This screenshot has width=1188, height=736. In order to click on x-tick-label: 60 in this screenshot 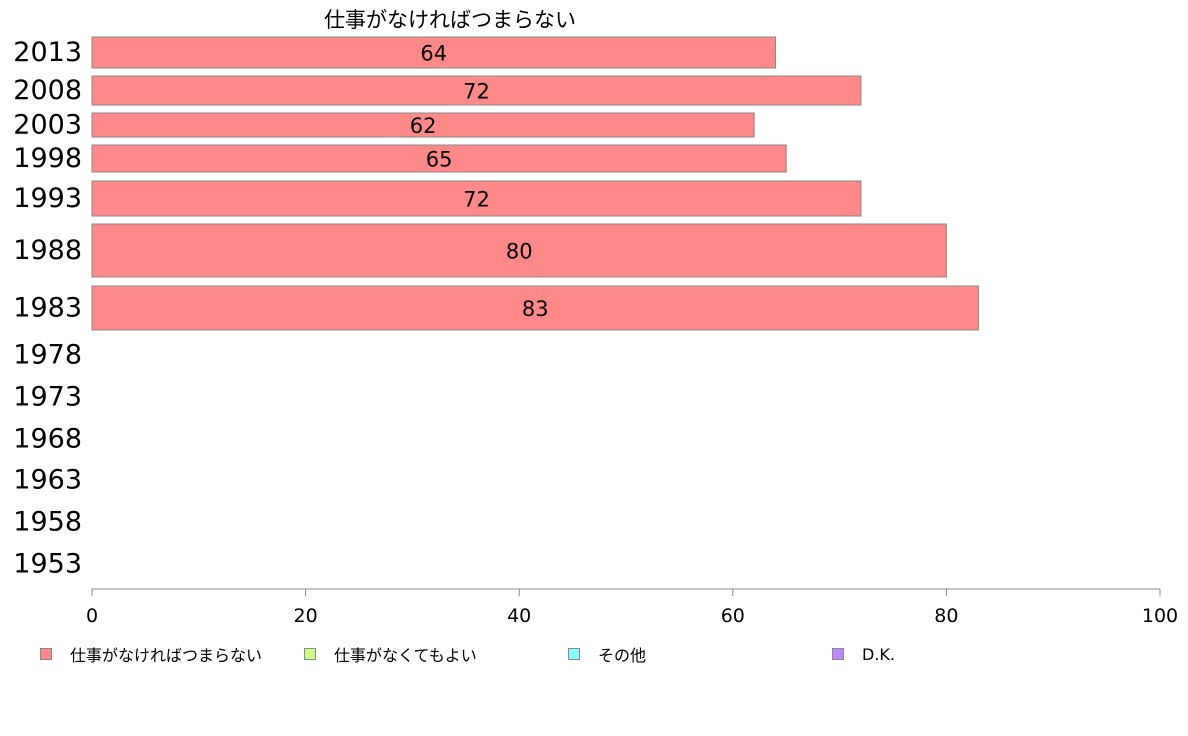, I will do `click(733, 616)`.